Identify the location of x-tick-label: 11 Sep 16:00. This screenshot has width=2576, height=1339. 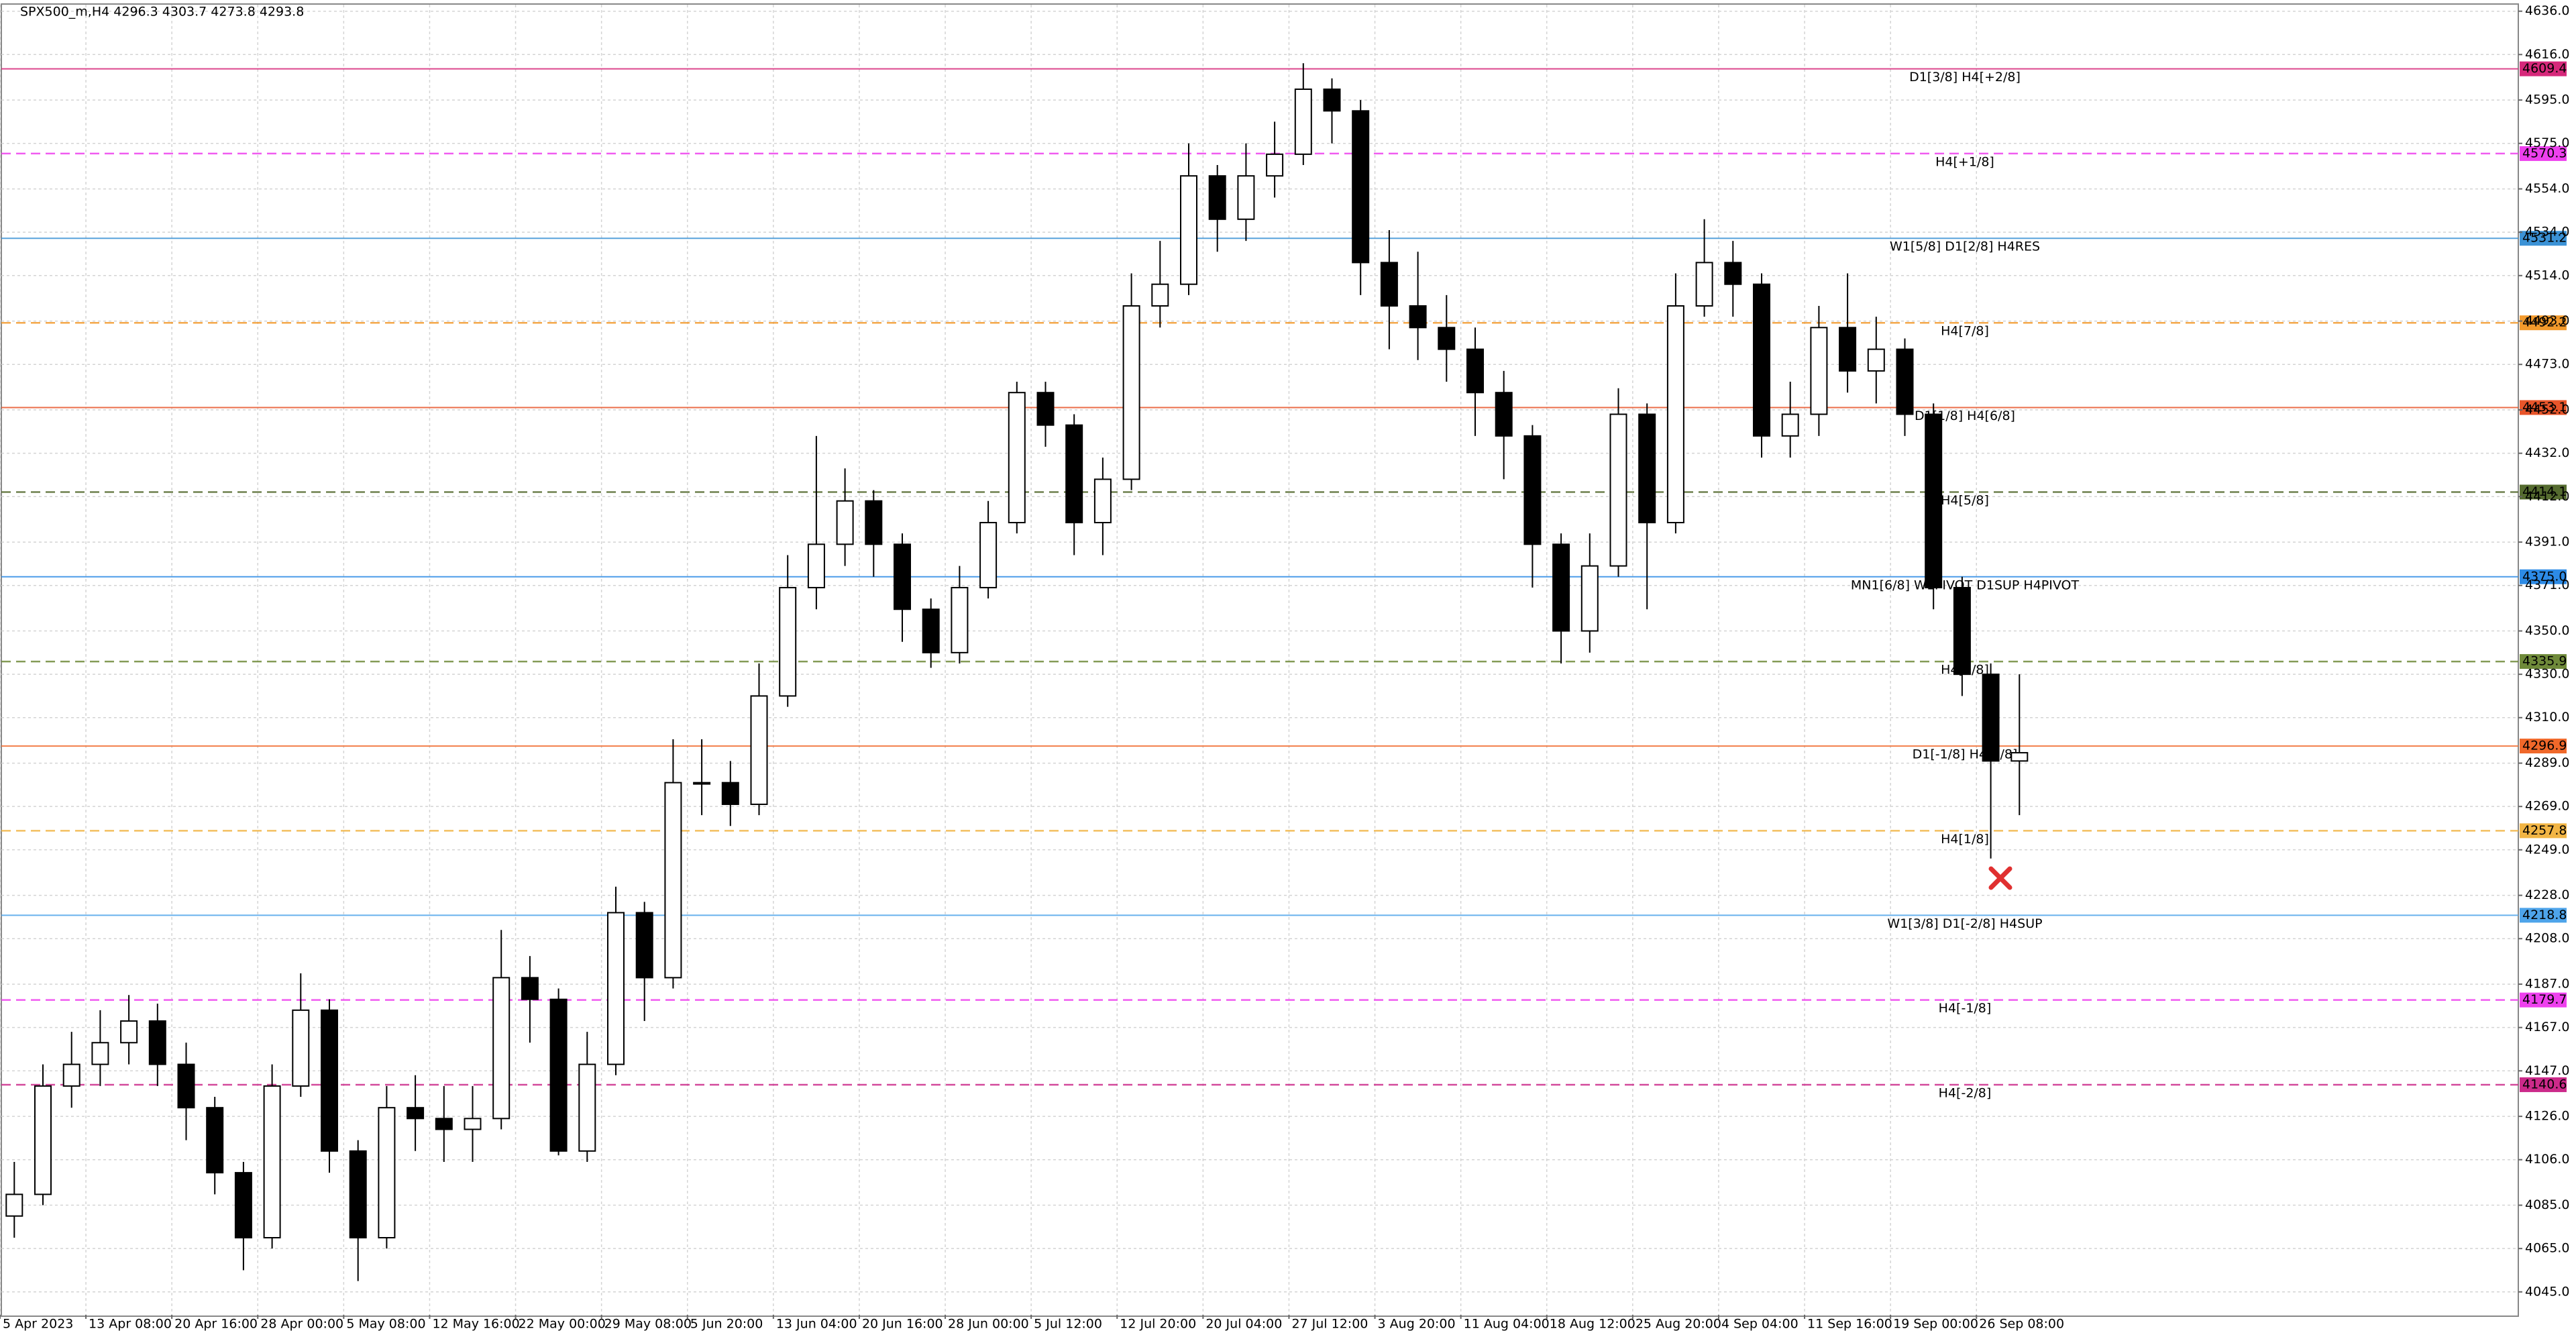
(1849, 1324).